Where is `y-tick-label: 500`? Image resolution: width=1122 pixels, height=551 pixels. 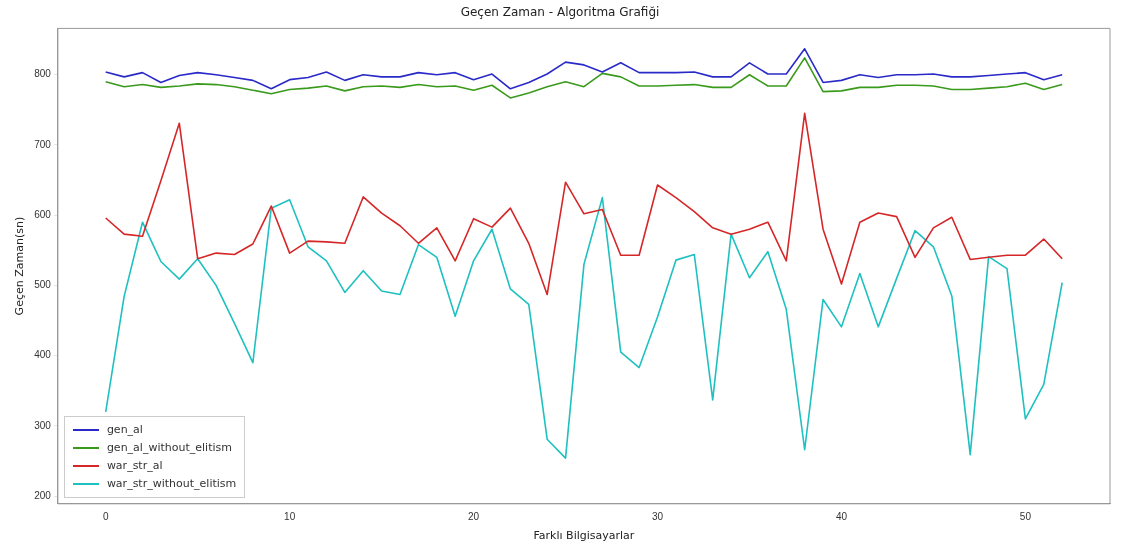 y-tick-label: 500 is located at coordinates (43, 285).